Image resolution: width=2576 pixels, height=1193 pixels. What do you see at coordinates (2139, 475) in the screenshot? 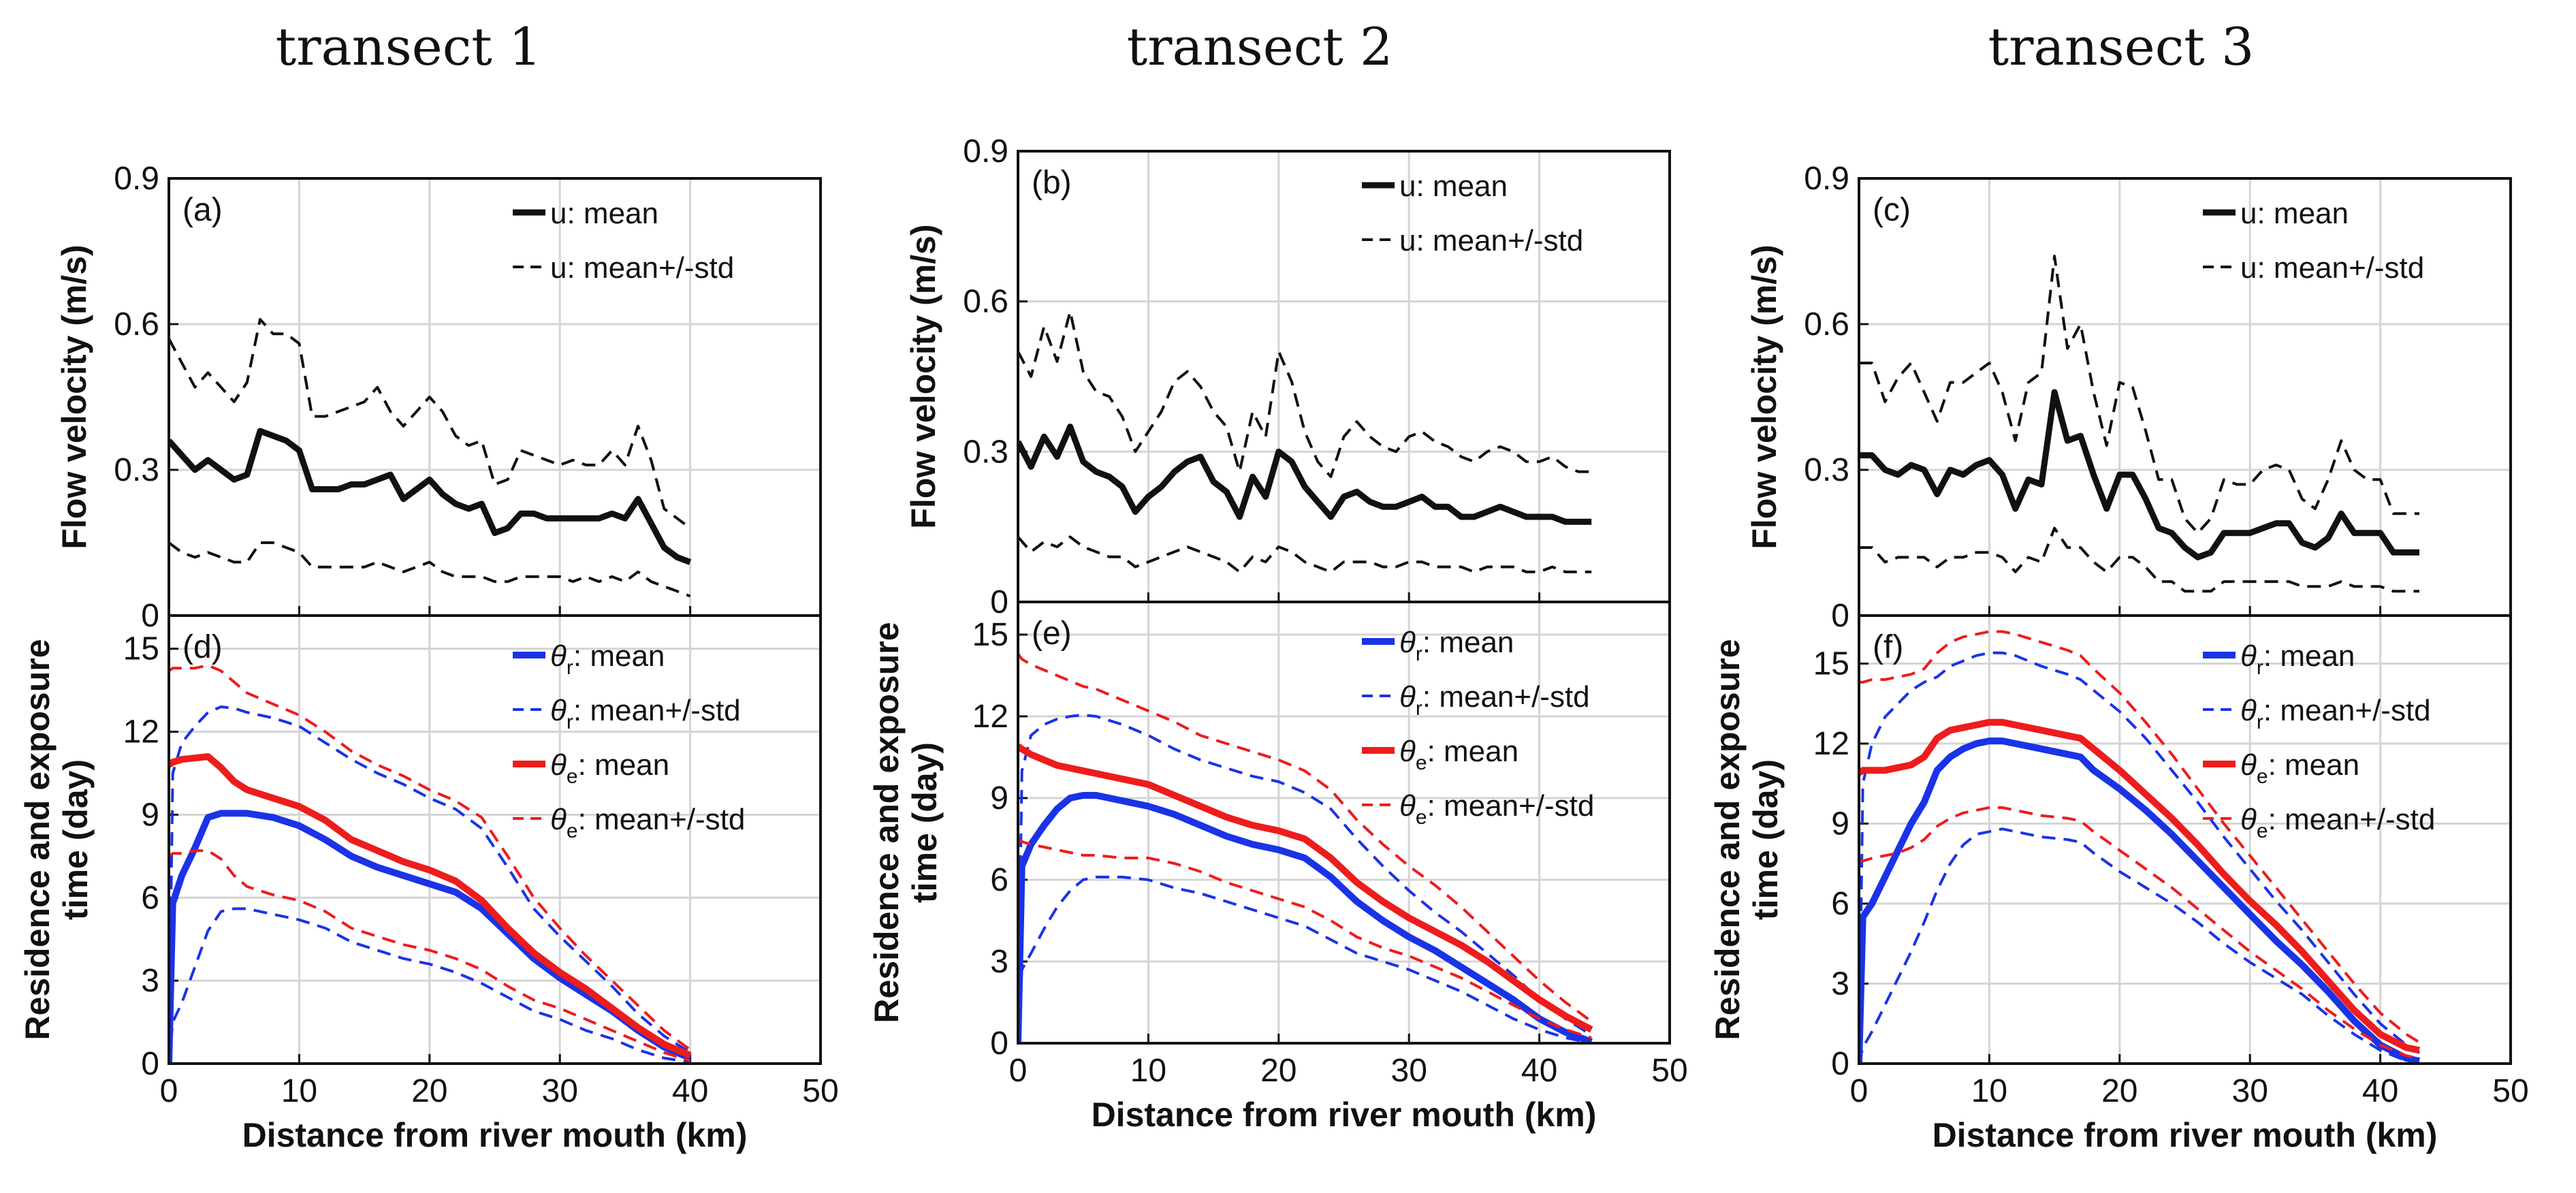
I see `series-line-u-mean` at bounding box center [2139, 475].